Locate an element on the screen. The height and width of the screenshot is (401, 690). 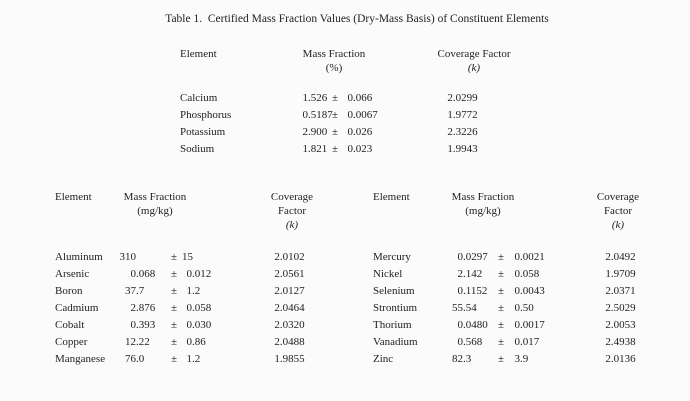
mass-fraction-value-frac: .22 is located at coordinates (143, 342).